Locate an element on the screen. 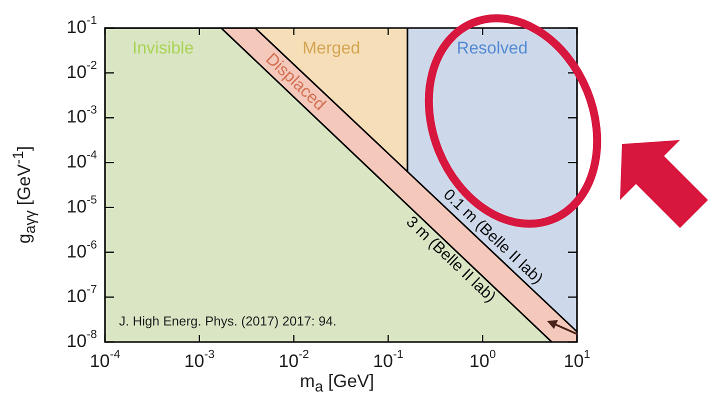 This screenshot has width=708, height=405. x-axis-title: m$_{a}$ [GeV] is located at coordinates (337, 384).